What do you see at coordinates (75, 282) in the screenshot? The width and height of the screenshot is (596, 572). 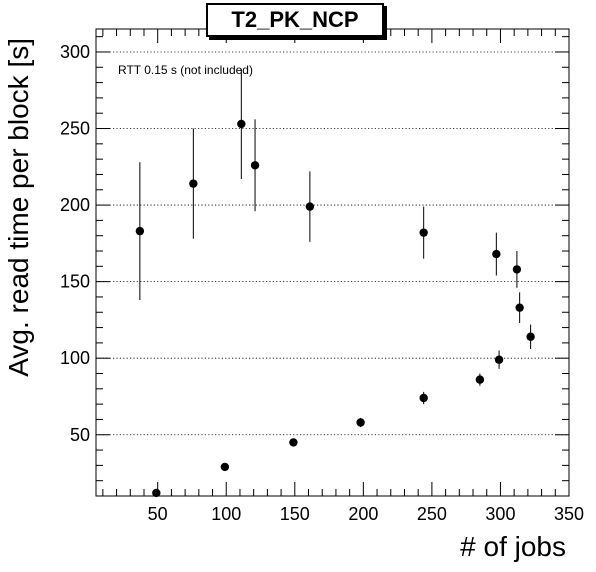 I see `y-tick-label: 150` at bounding box center [75, 282].